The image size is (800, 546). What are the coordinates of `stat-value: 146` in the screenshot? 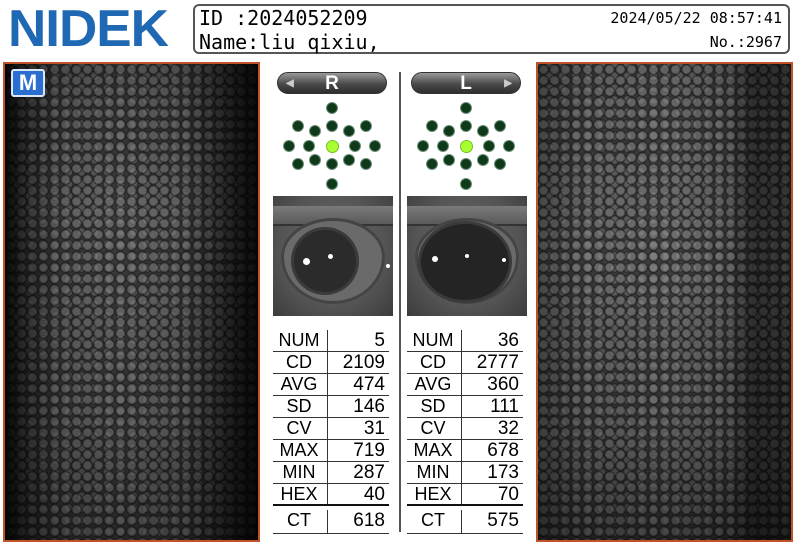 It's located at (369, 406).